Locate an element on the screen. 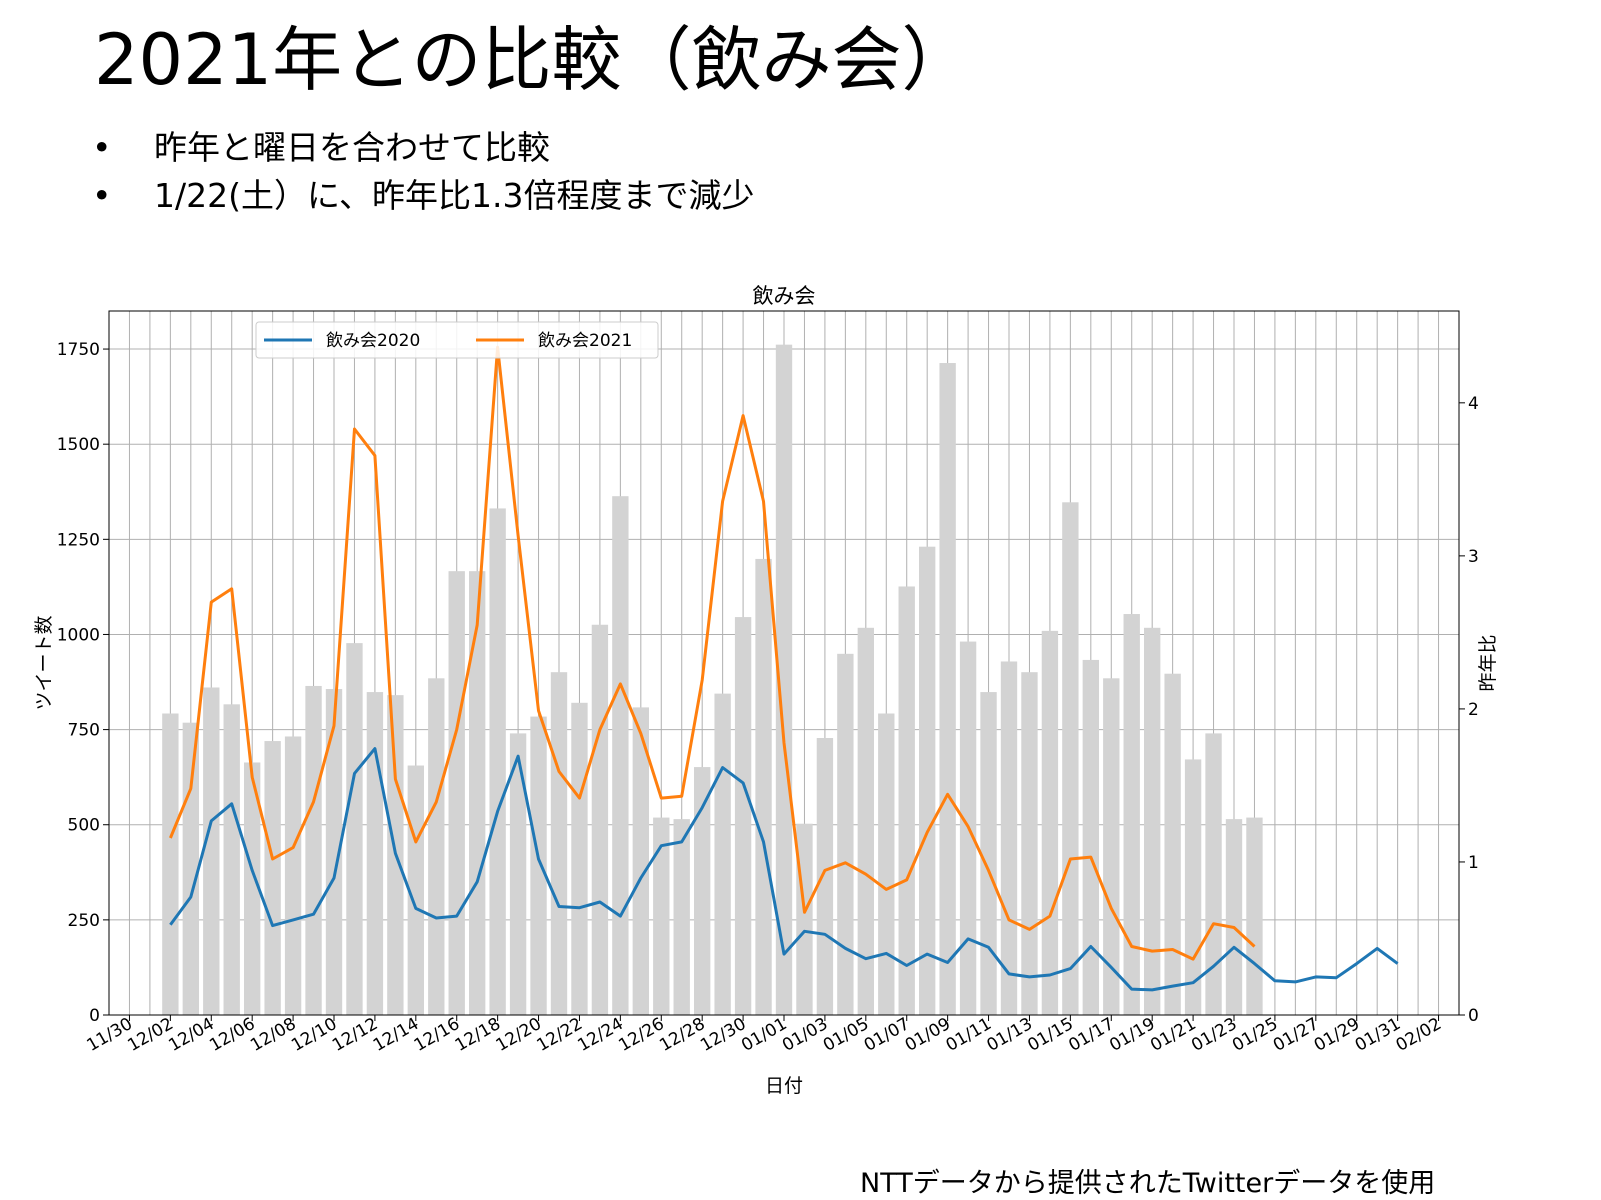 The image size is (1601, 1200). y-tick-label-left: 1750 is located at coordinates (78, 350).